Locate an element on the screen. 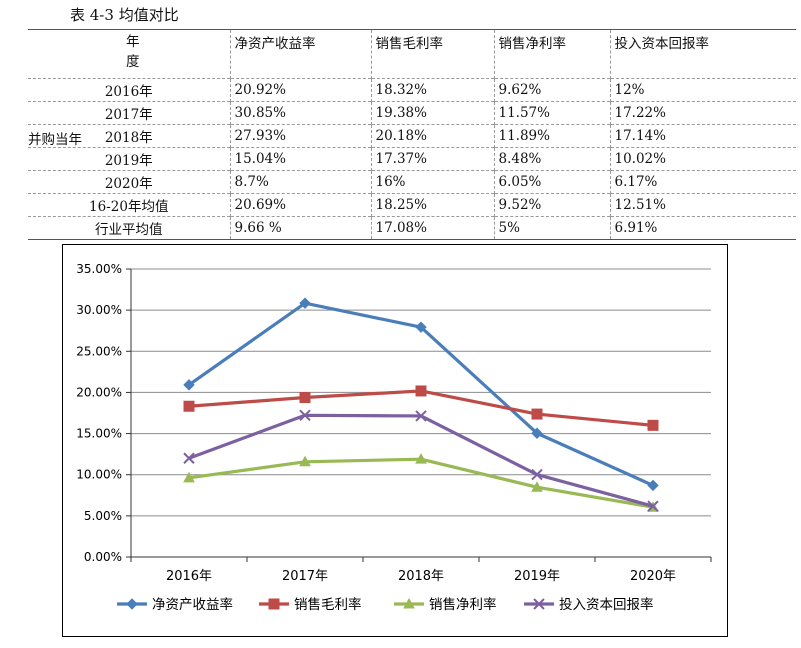 This screenshot has width=801, height=648. legend-label: 投入资本回报率 is located at coordinates (606, 604).